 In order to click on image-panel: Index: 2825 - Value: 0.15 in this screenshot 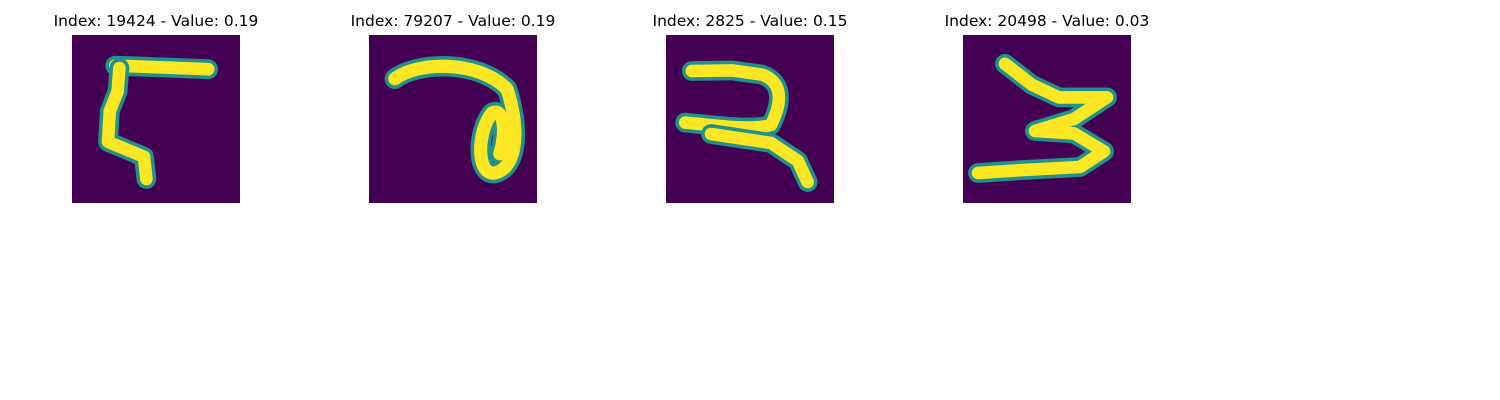, I will do `click(808, 105)`.